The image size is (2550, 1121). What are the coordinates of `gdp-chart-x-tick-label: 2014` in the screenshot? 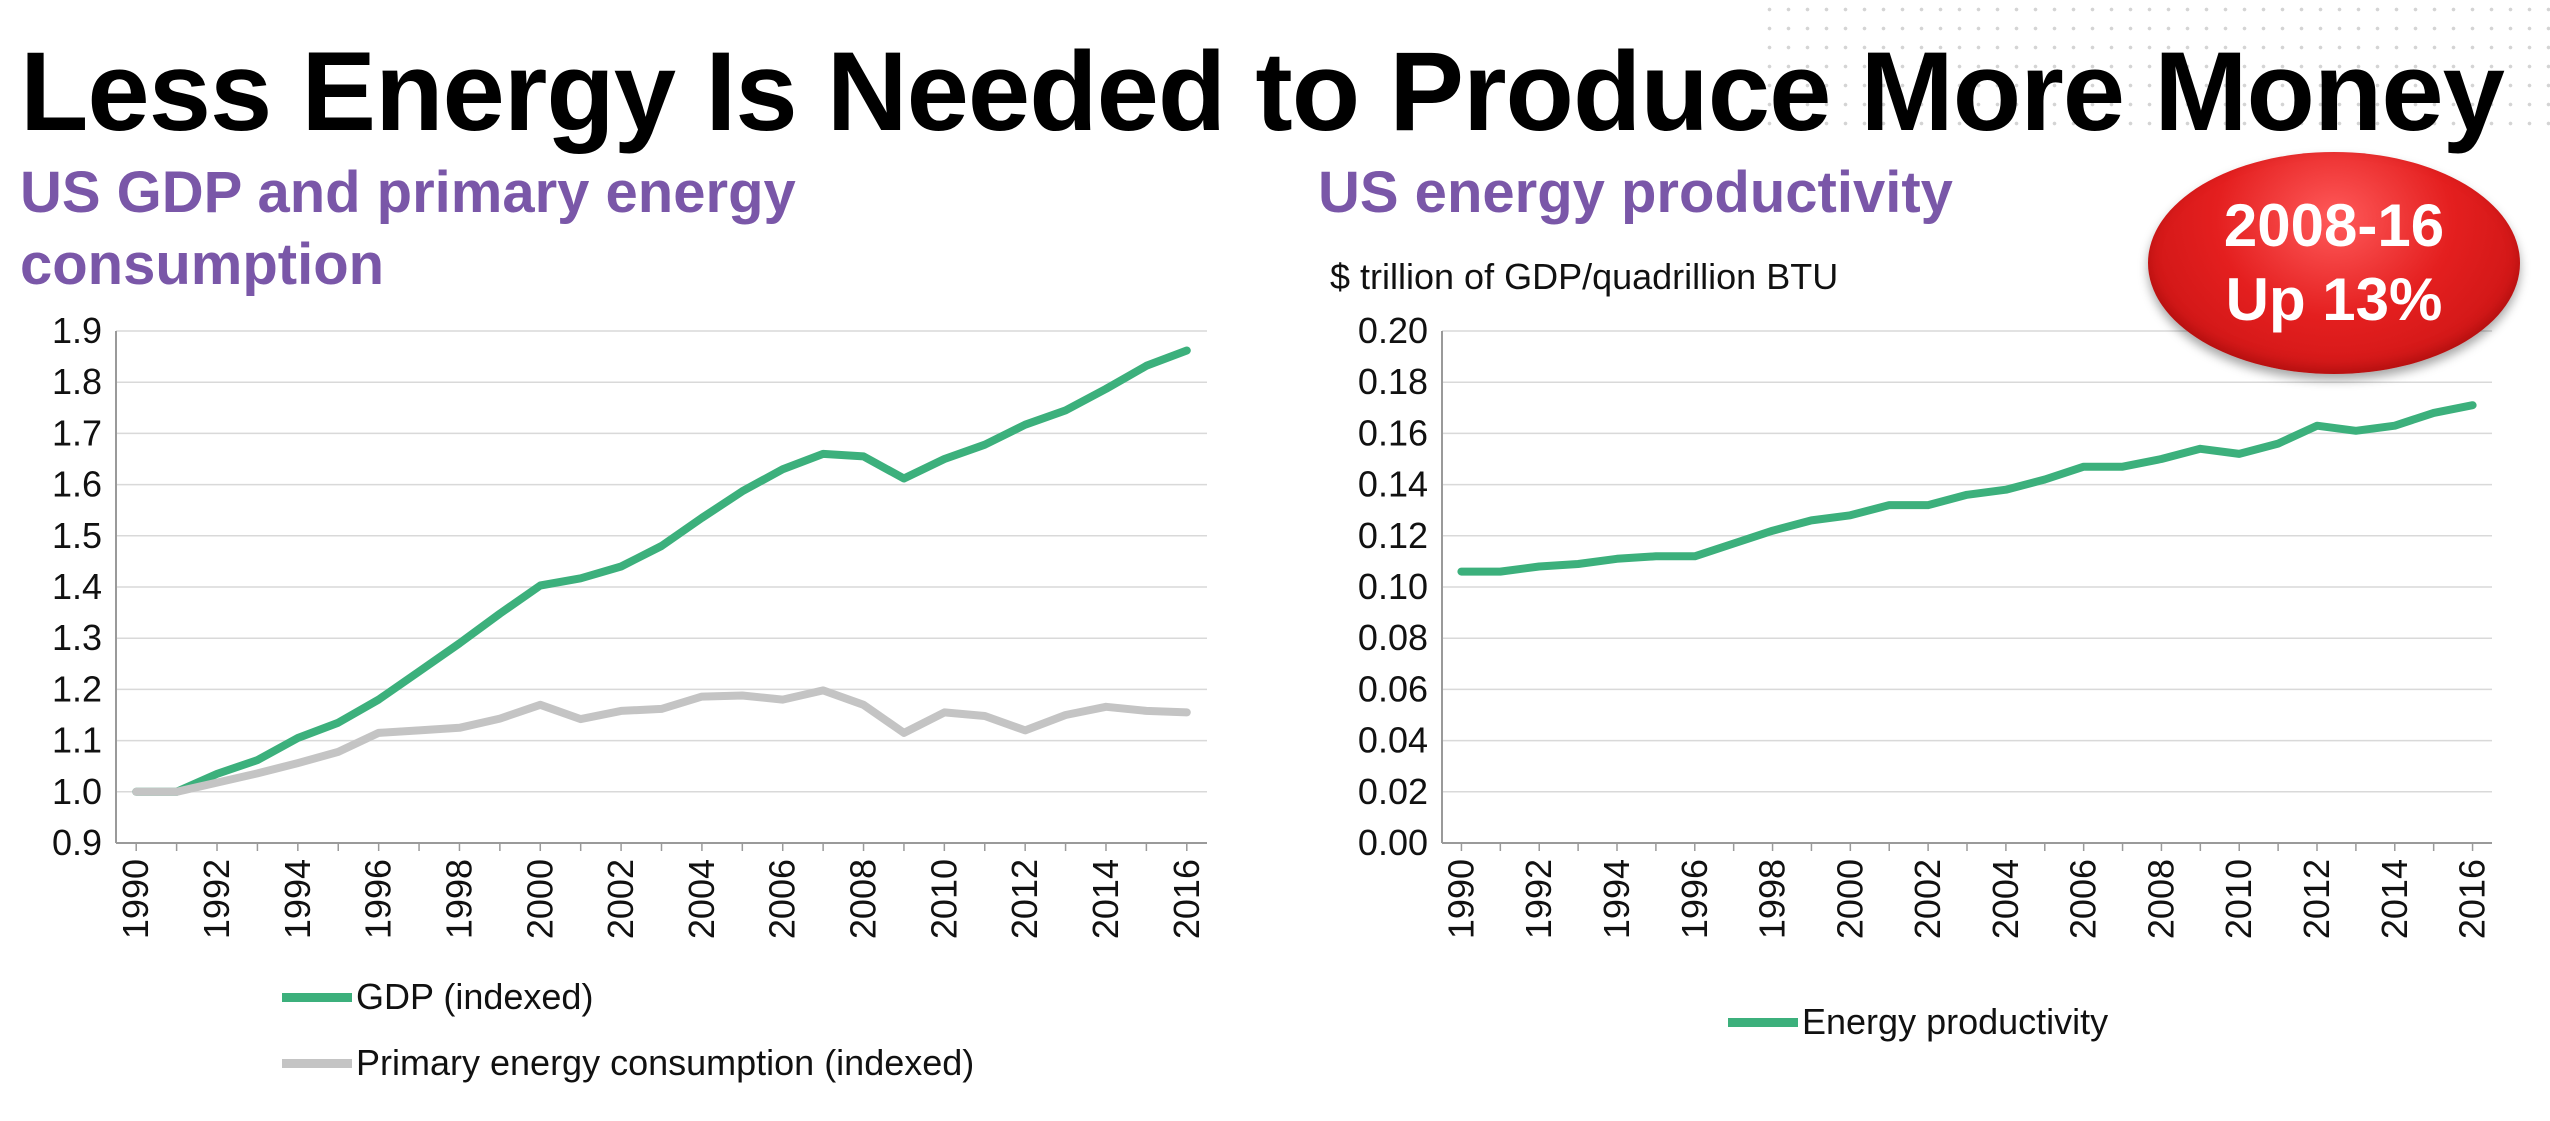 It's located at (1105, 899).